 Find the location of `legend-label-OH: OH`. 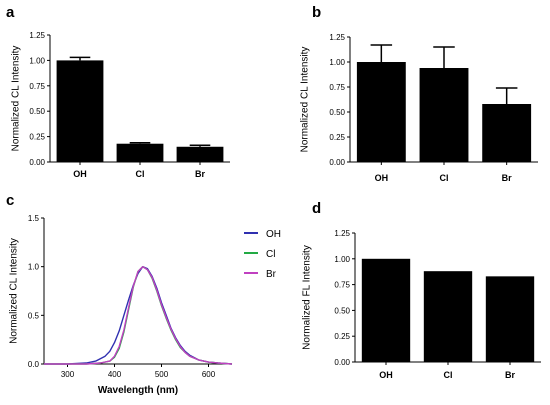

legend-label-OH: OH is located at coordinates (273, 234).